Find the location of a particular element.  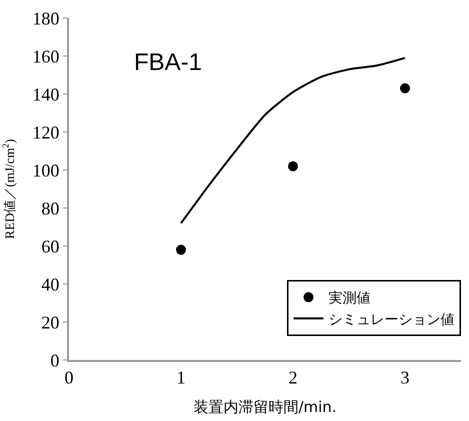

y-tick-label: 80 is located at coordinates (50, 208).